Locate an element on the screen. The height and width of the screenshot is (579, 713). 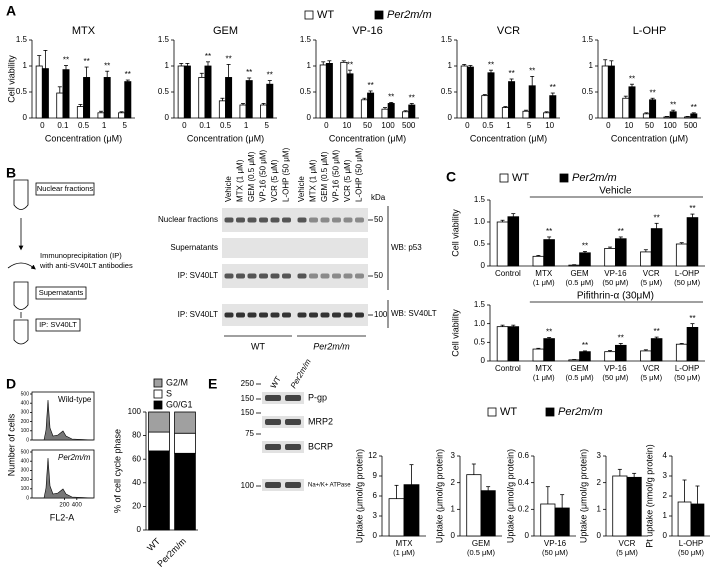
y-axis-label: Uptake (μmol/g protein) is located at coordinates (359, 496).